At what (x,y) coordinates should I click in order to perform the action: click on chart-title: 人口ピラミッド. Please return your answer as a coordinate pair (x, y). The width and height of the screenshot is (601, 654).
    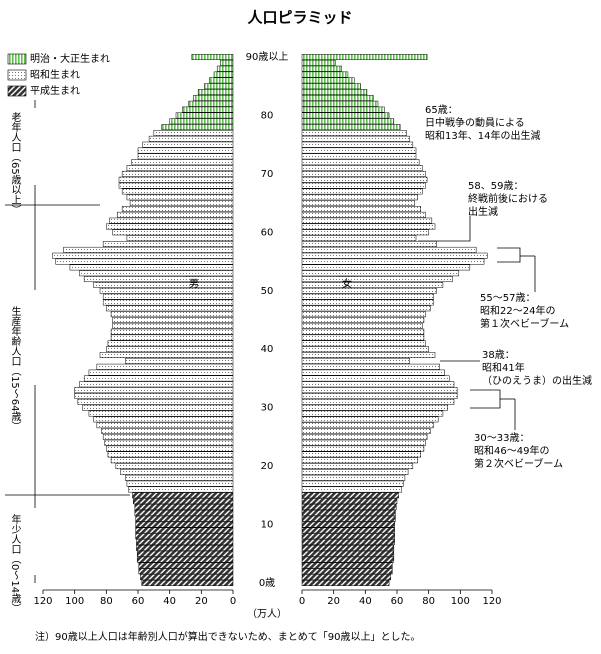
    Looking at the image, I should click on (299, 18).